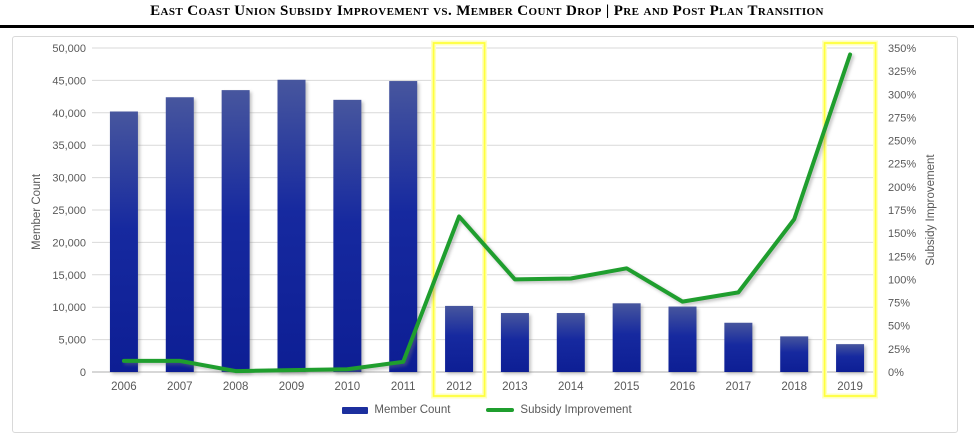 This screenshot has height=442, width=974. What do you see at coordinates (69, 276) in the screenshot?
I see `left-axis-tick-label: 15,000` at bounding box center [69, 276].